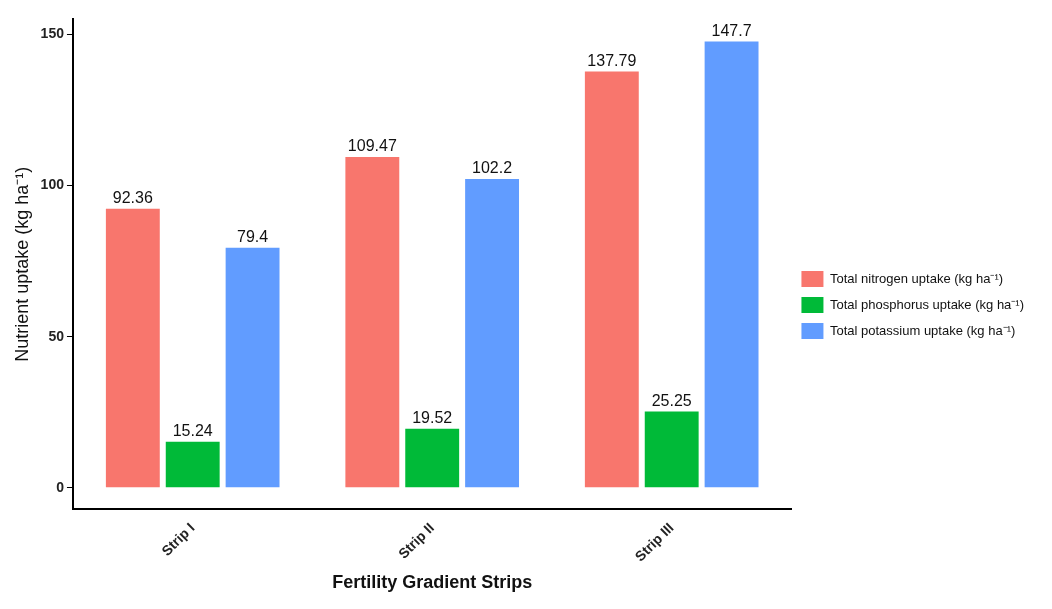  What do you see at coordinates (52, 184) in the screenshot?
I see `y-tick-label: 100` at bounding box center [52, 184].